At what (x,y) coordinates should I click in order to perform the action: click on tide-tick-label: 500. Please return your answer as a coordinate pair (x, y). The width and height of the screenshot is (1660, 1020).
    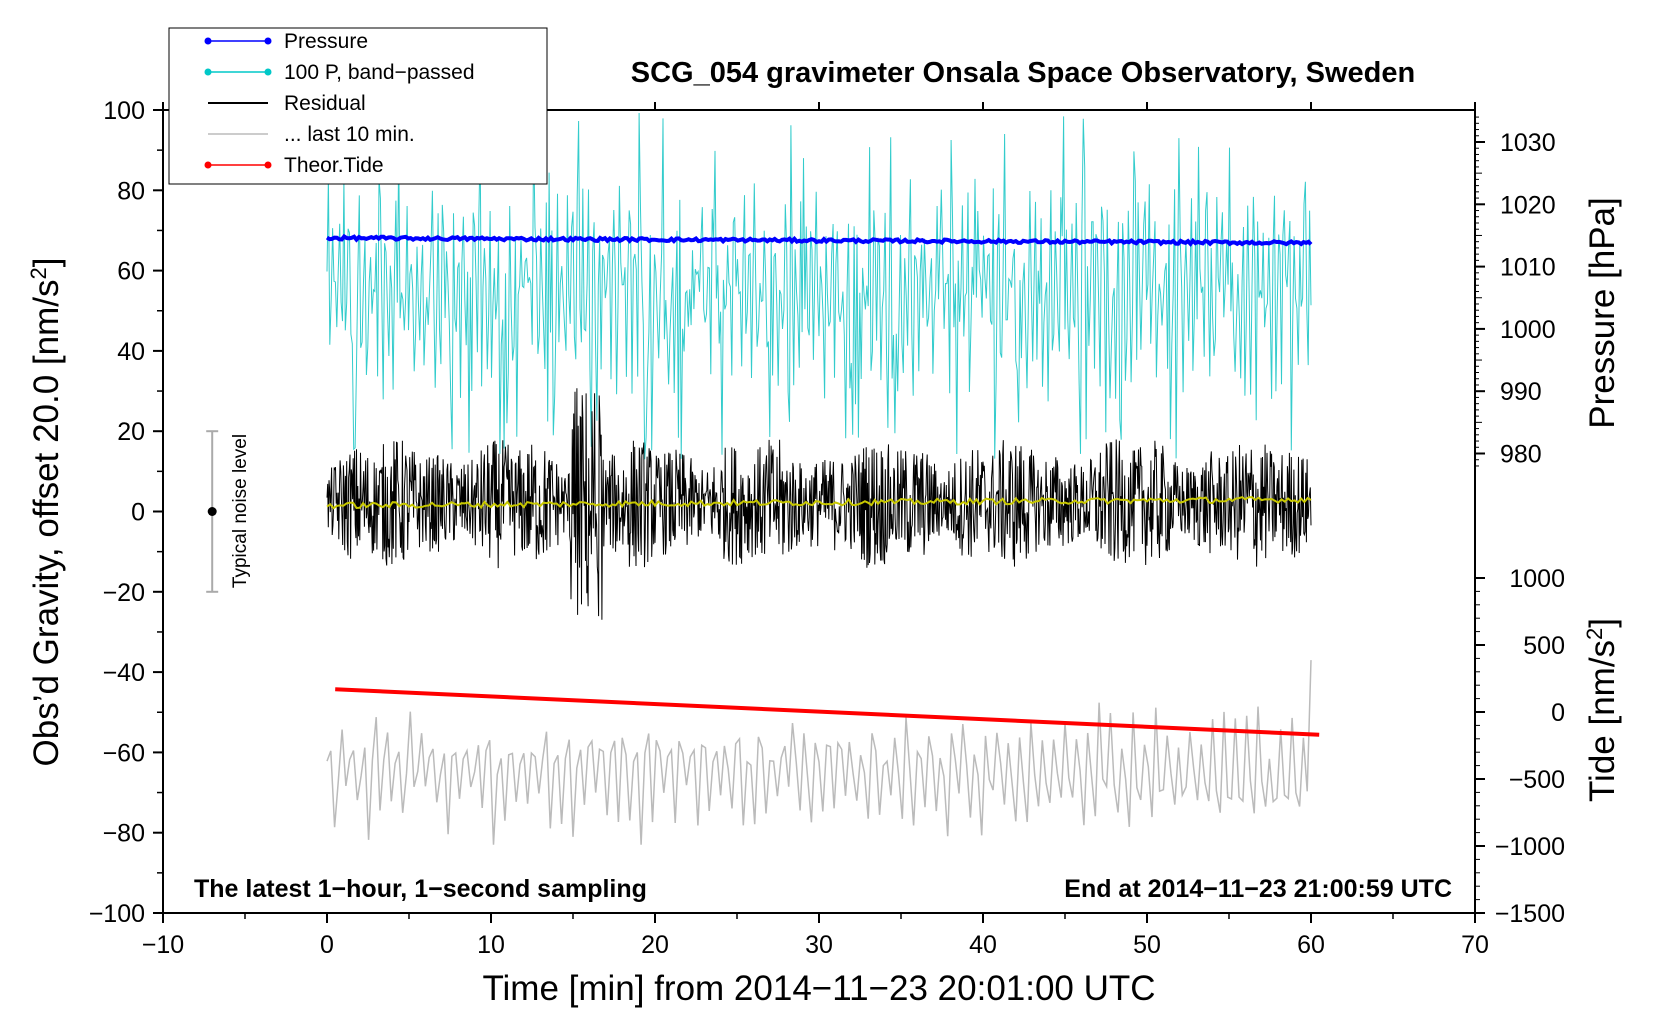
    Looking at the image, I should click on (1544, 646).